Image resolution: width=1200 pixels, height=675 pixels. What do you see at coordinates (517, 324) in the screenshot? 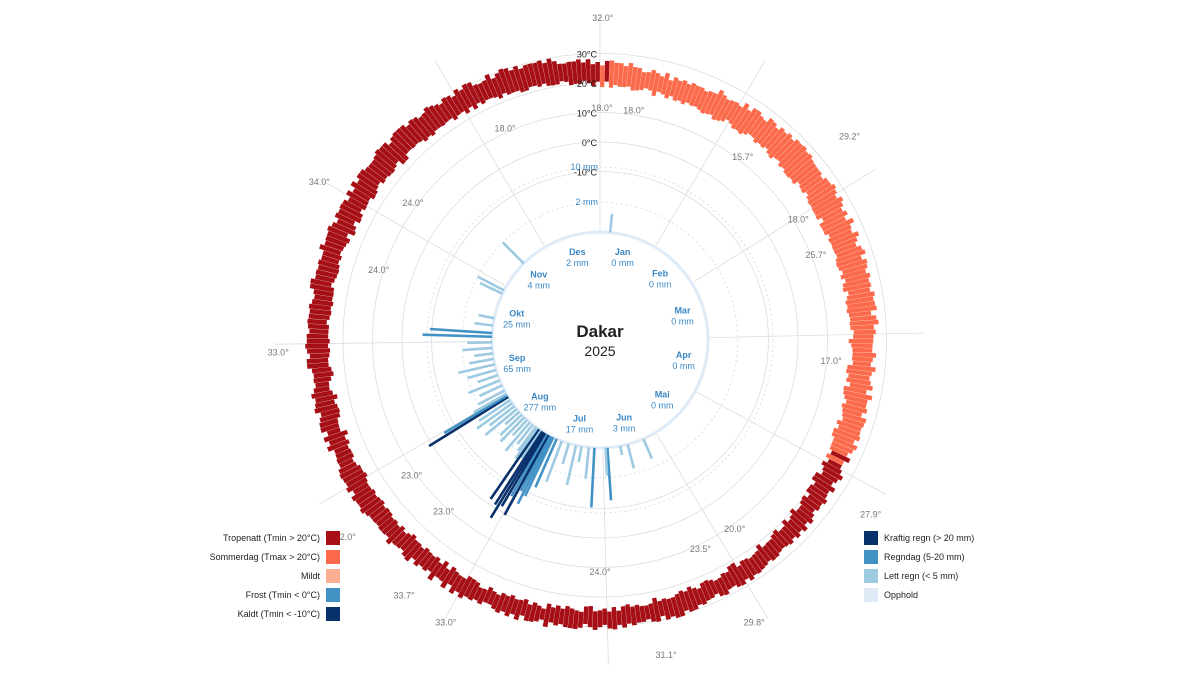
I see `month-total: 25 mm` at bounding box center [517, 324].